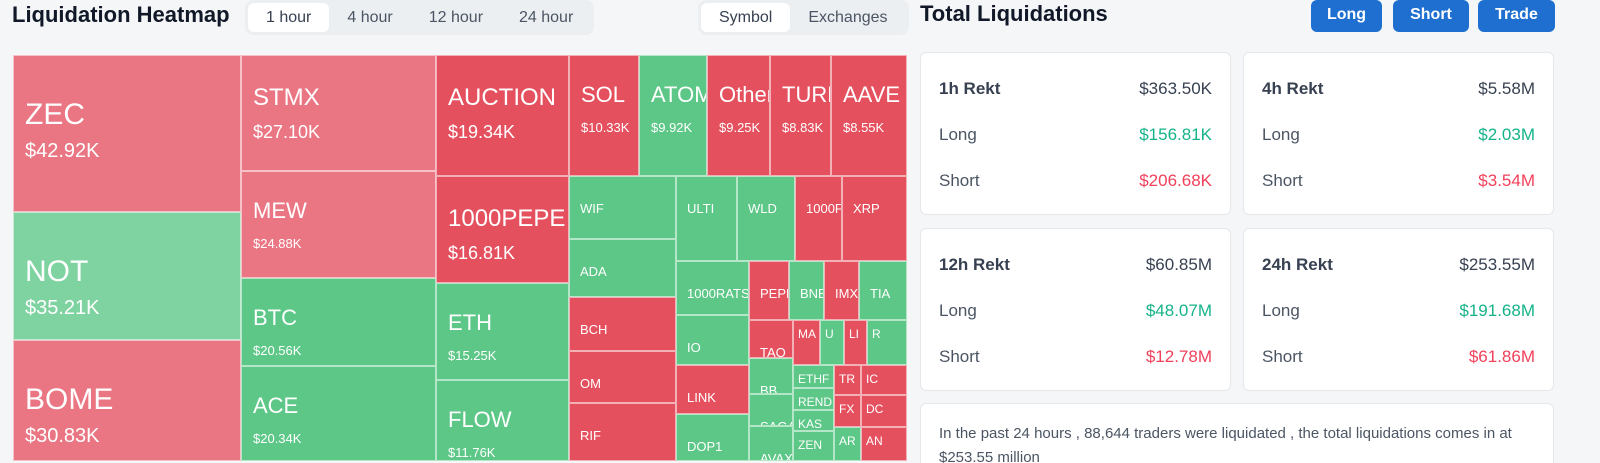  What do you see at coordinates (959, 180) in the screenshot?
I see `short-label: Short` at bounding box center [959, 180].